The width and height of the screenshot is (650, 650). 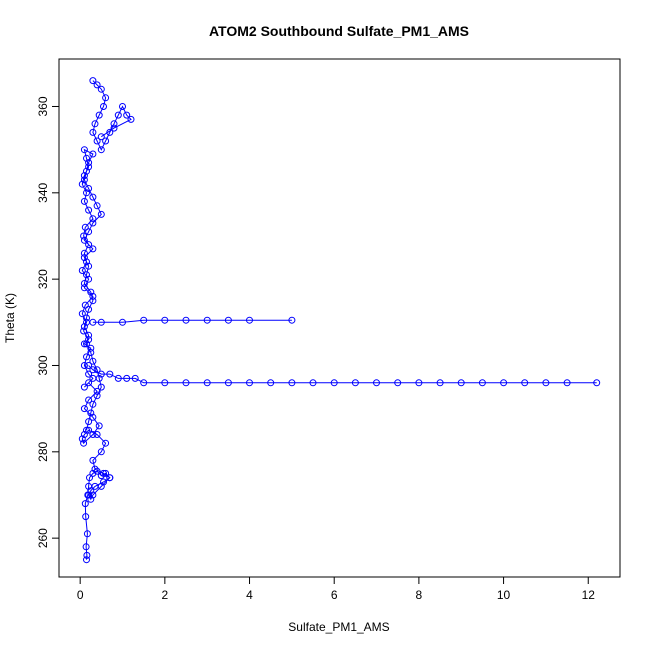 I want to click on chart-title: ATOM2 Southbound Sulfate_PM1_AMS, so click(x=339, y=31).